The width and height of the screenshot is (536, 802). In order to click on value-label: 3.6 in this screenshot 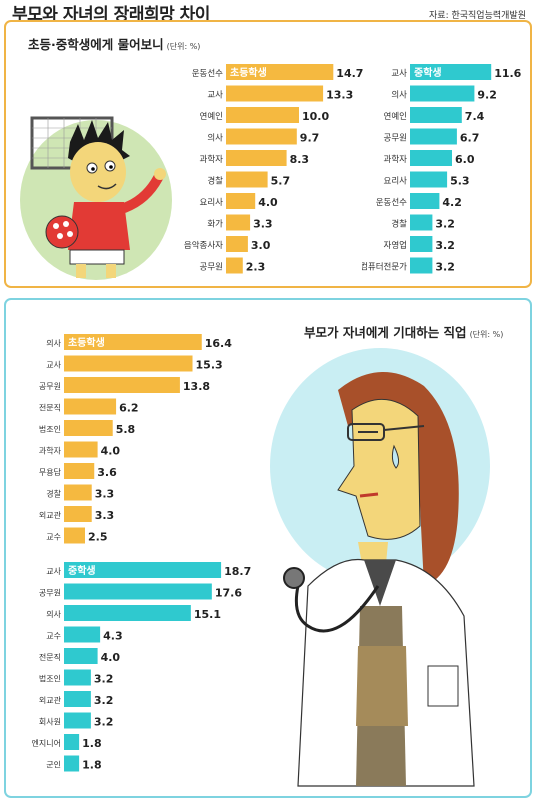, I will do `click(107, 472)`.